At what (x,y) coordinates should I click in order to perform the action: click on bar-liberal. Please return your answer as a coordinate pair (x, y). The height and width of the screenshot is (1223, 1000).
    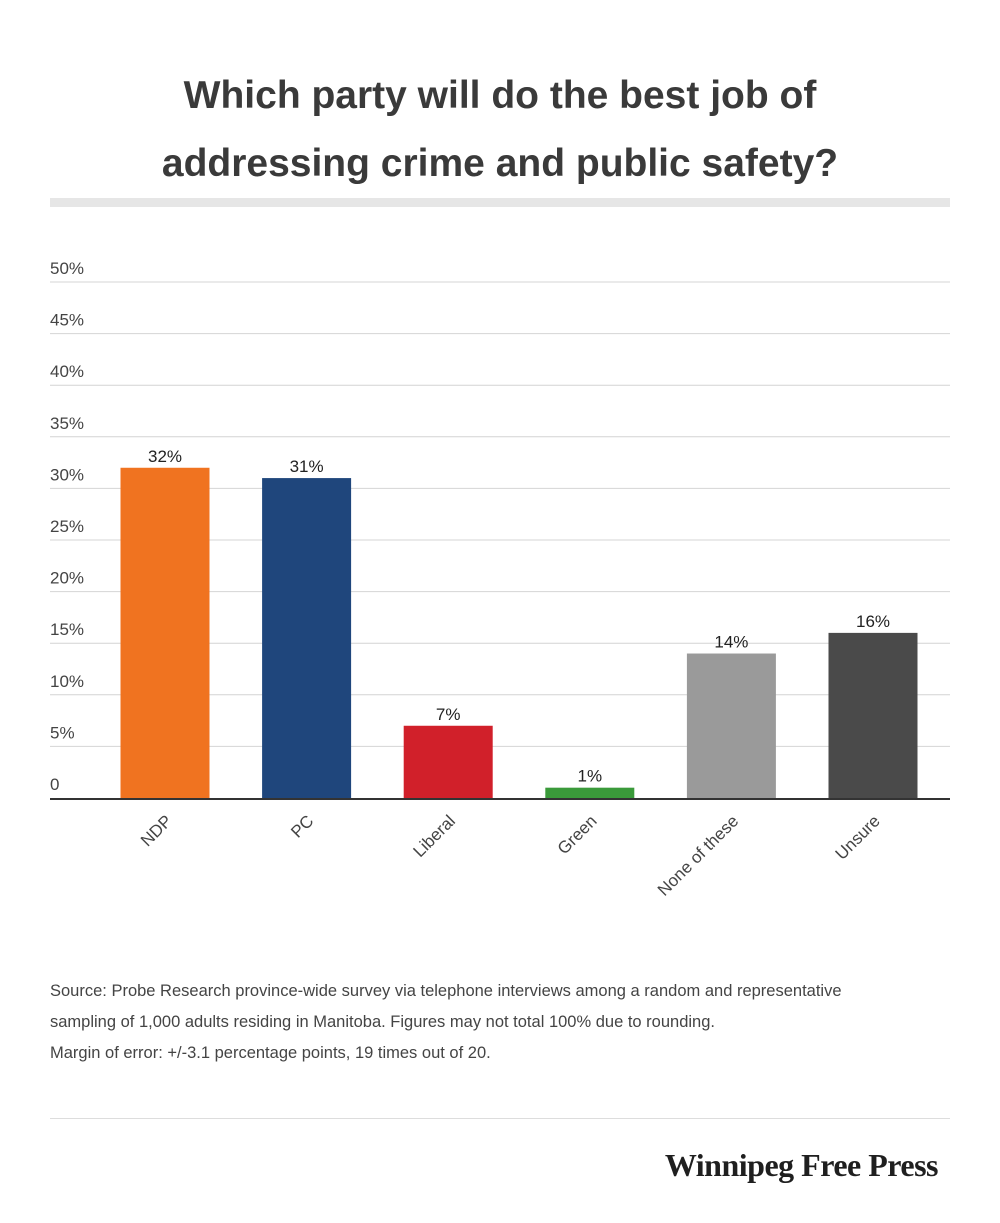
    Looking at the image, I should click on (448, 761).